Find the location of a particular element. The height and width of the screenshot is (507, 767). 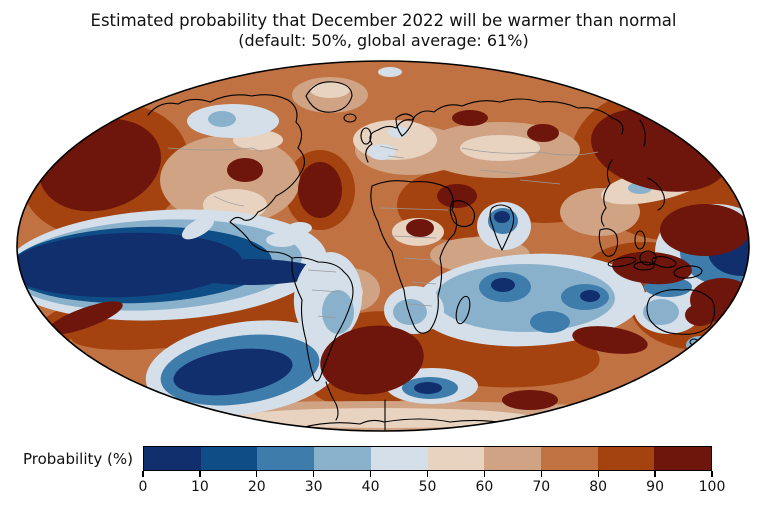

title-line-2: (default: 50%, global average: 61%) is located at coordinates (383, 40).